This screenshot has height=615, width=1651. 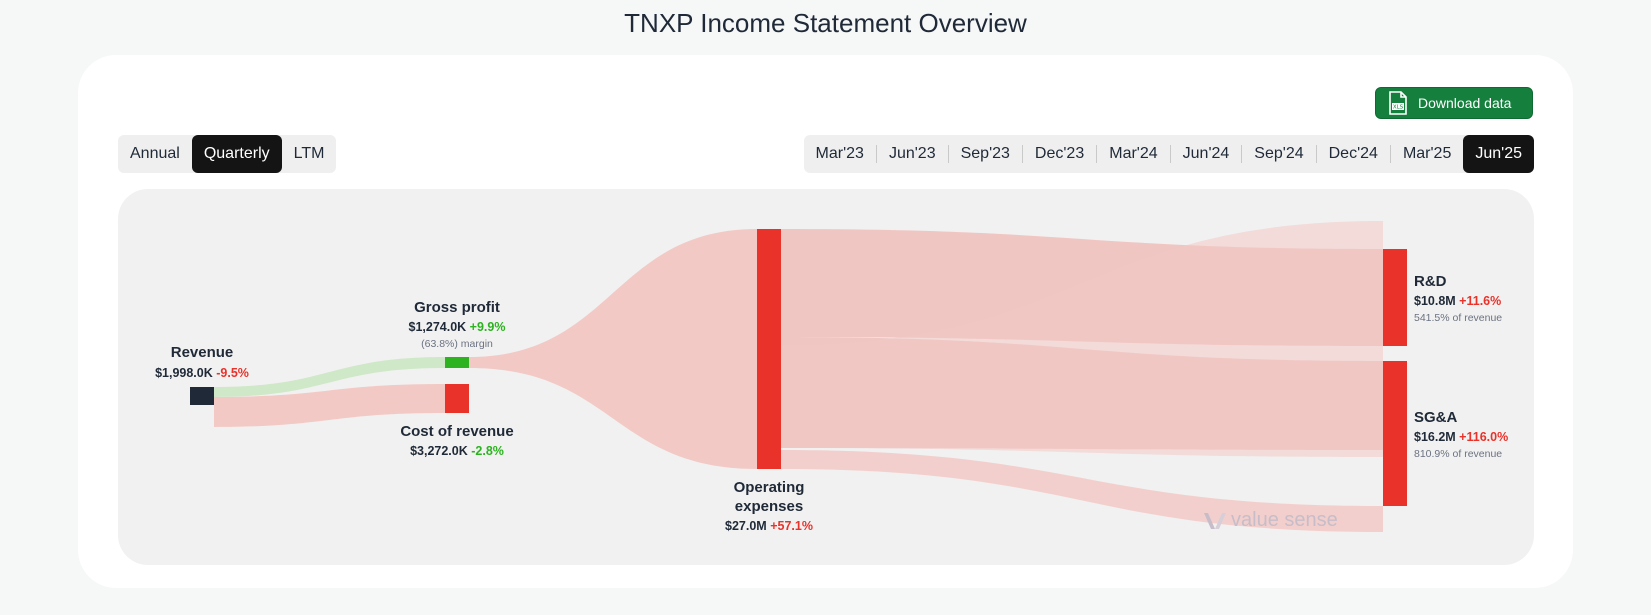 I want to click on node-opex, so click(x=769, y=349).